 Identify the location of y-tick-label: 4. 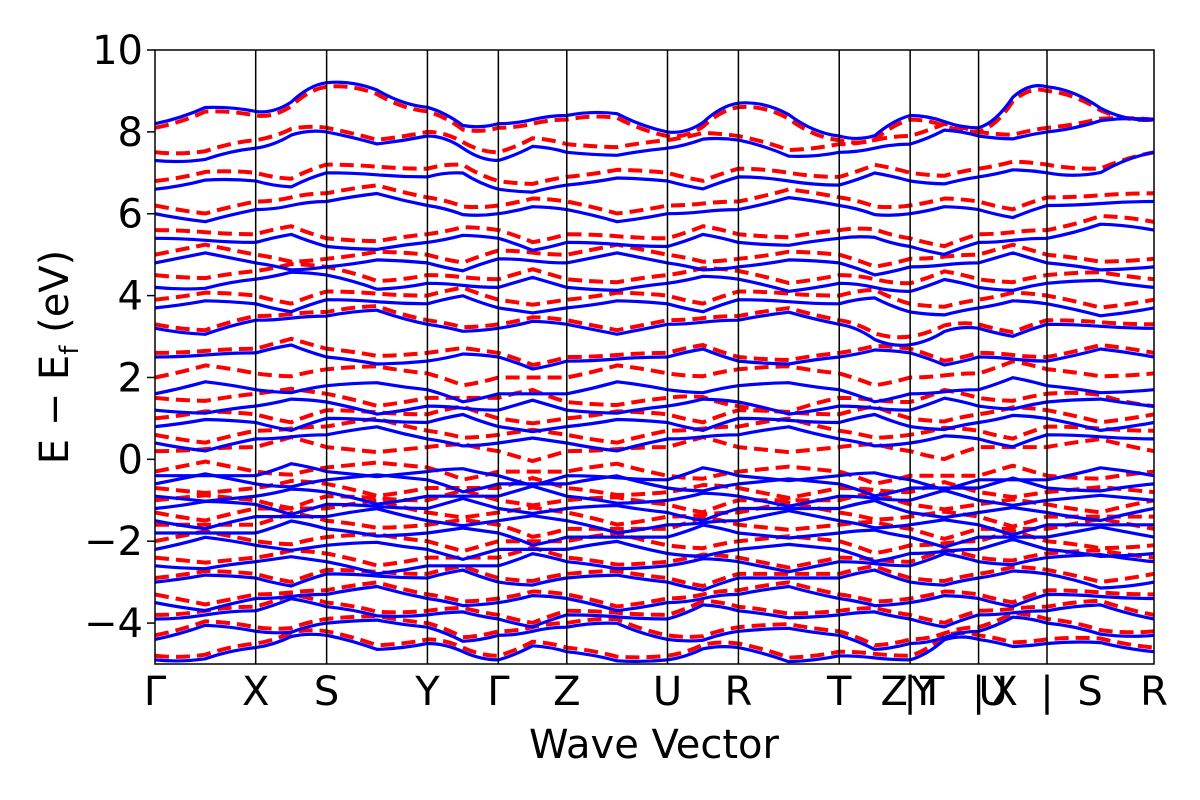
(130, 297).